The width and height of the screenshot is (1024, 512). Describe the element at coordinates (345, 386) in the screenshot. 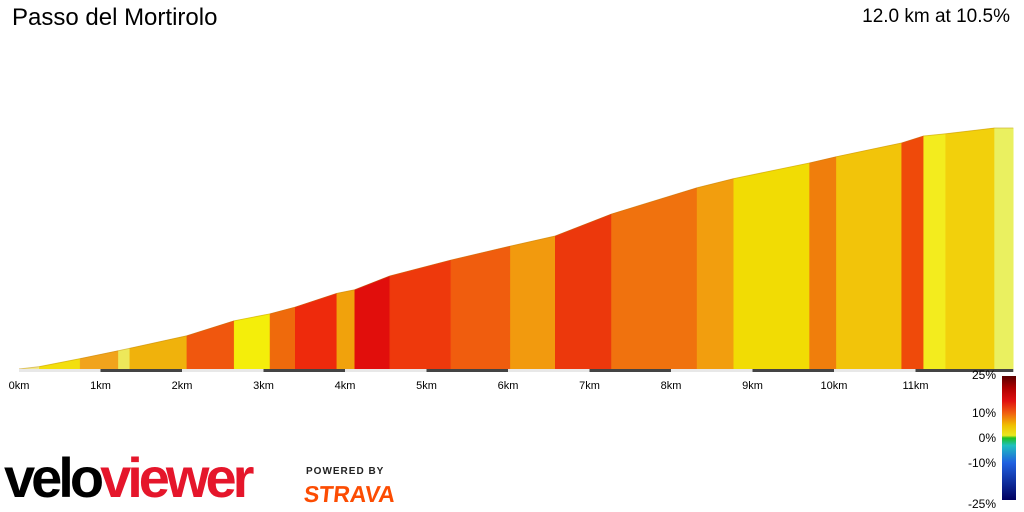

I see `x-tick-label-4: 4km` at that location.